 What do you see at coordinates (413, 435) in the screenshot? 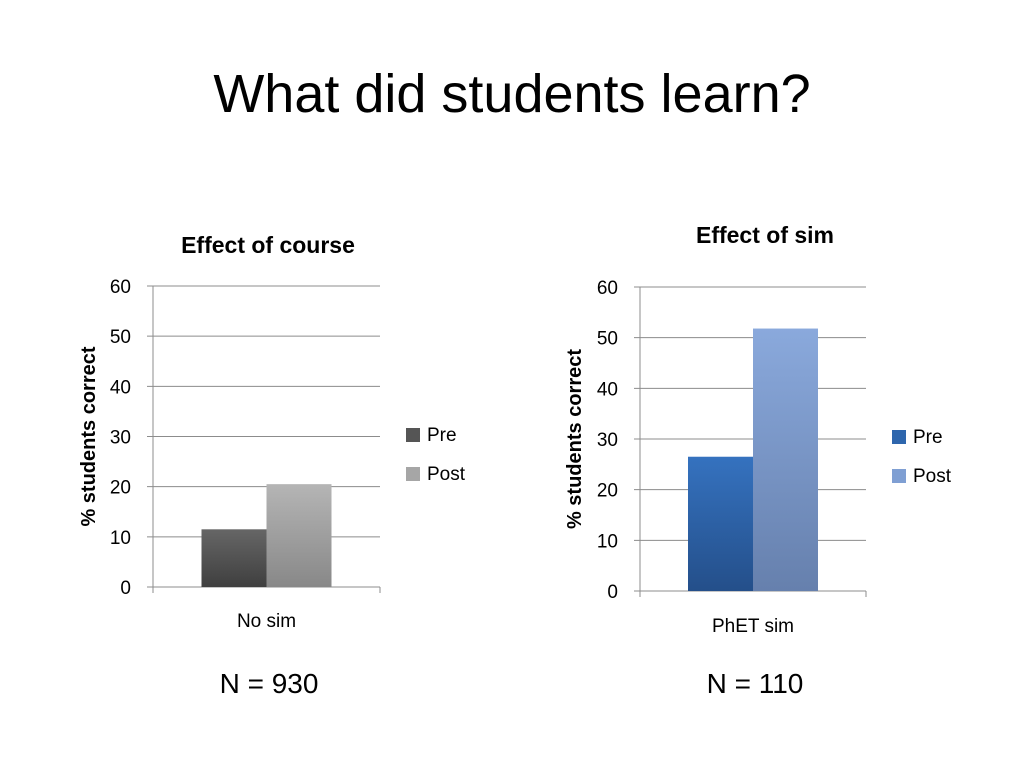
I see `chart-0-legend-swatch-pre` at bounding box center [413, 435].